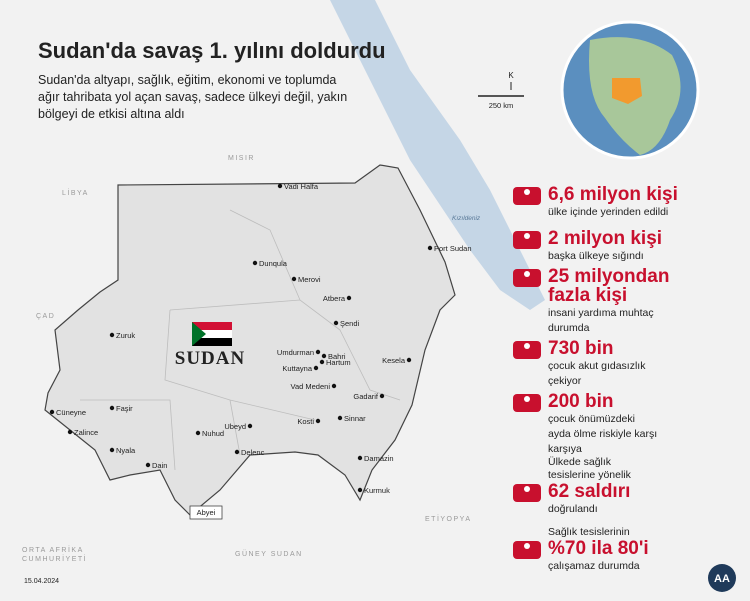  What do you see at coordinates (594, 566) in the screenshot?
I see `stat-description: çalışamaz durumda` at bounding box center [594, 566].